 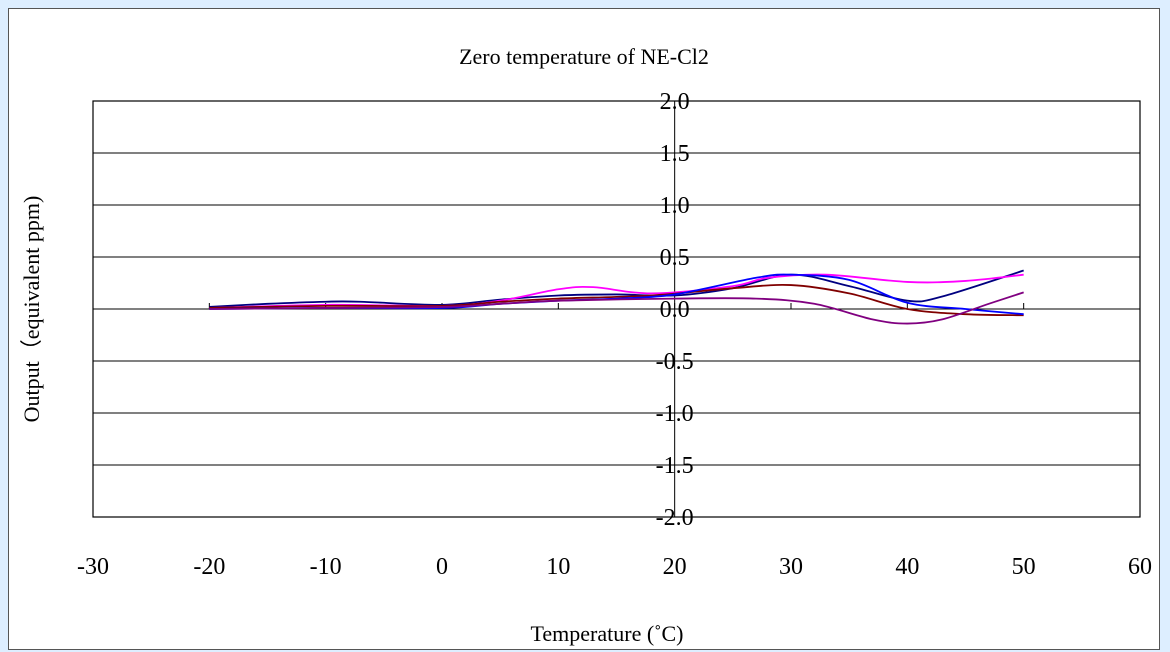 I want to click on y-tick-label-1: 1.5, so click(x=675, y=154).